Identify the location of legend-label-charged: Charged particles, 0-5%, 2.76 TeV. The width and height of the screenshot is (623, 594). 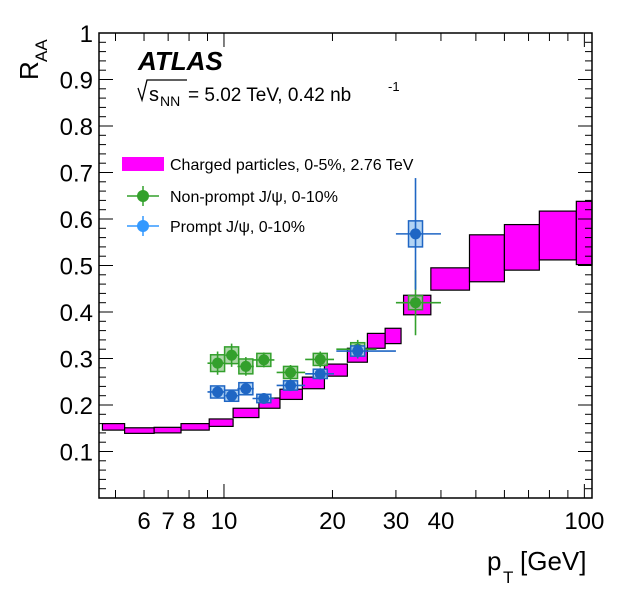
(292, 165).